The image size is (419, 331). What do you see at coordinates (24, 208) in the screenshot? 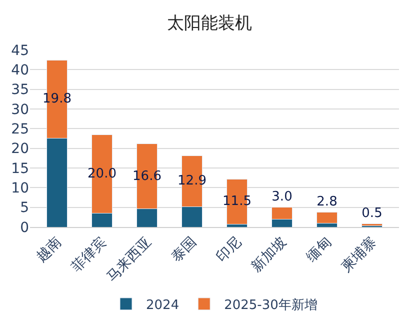
I see `y-tick-label: 5` at bounding box center [24, 208].